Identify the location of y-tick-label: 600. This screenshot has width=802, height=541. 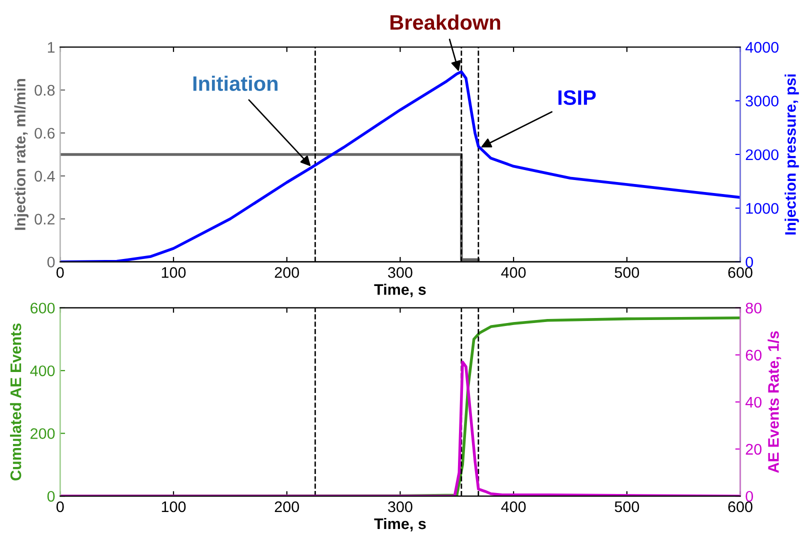
(42, 308).